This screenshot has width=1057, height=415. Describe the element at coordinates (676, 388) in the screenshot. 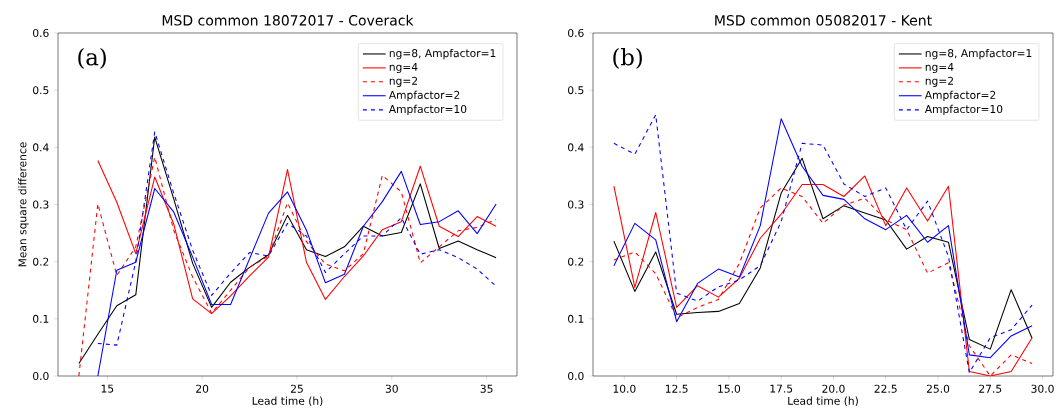

I see `x-tick-label: 12.5` at that location.